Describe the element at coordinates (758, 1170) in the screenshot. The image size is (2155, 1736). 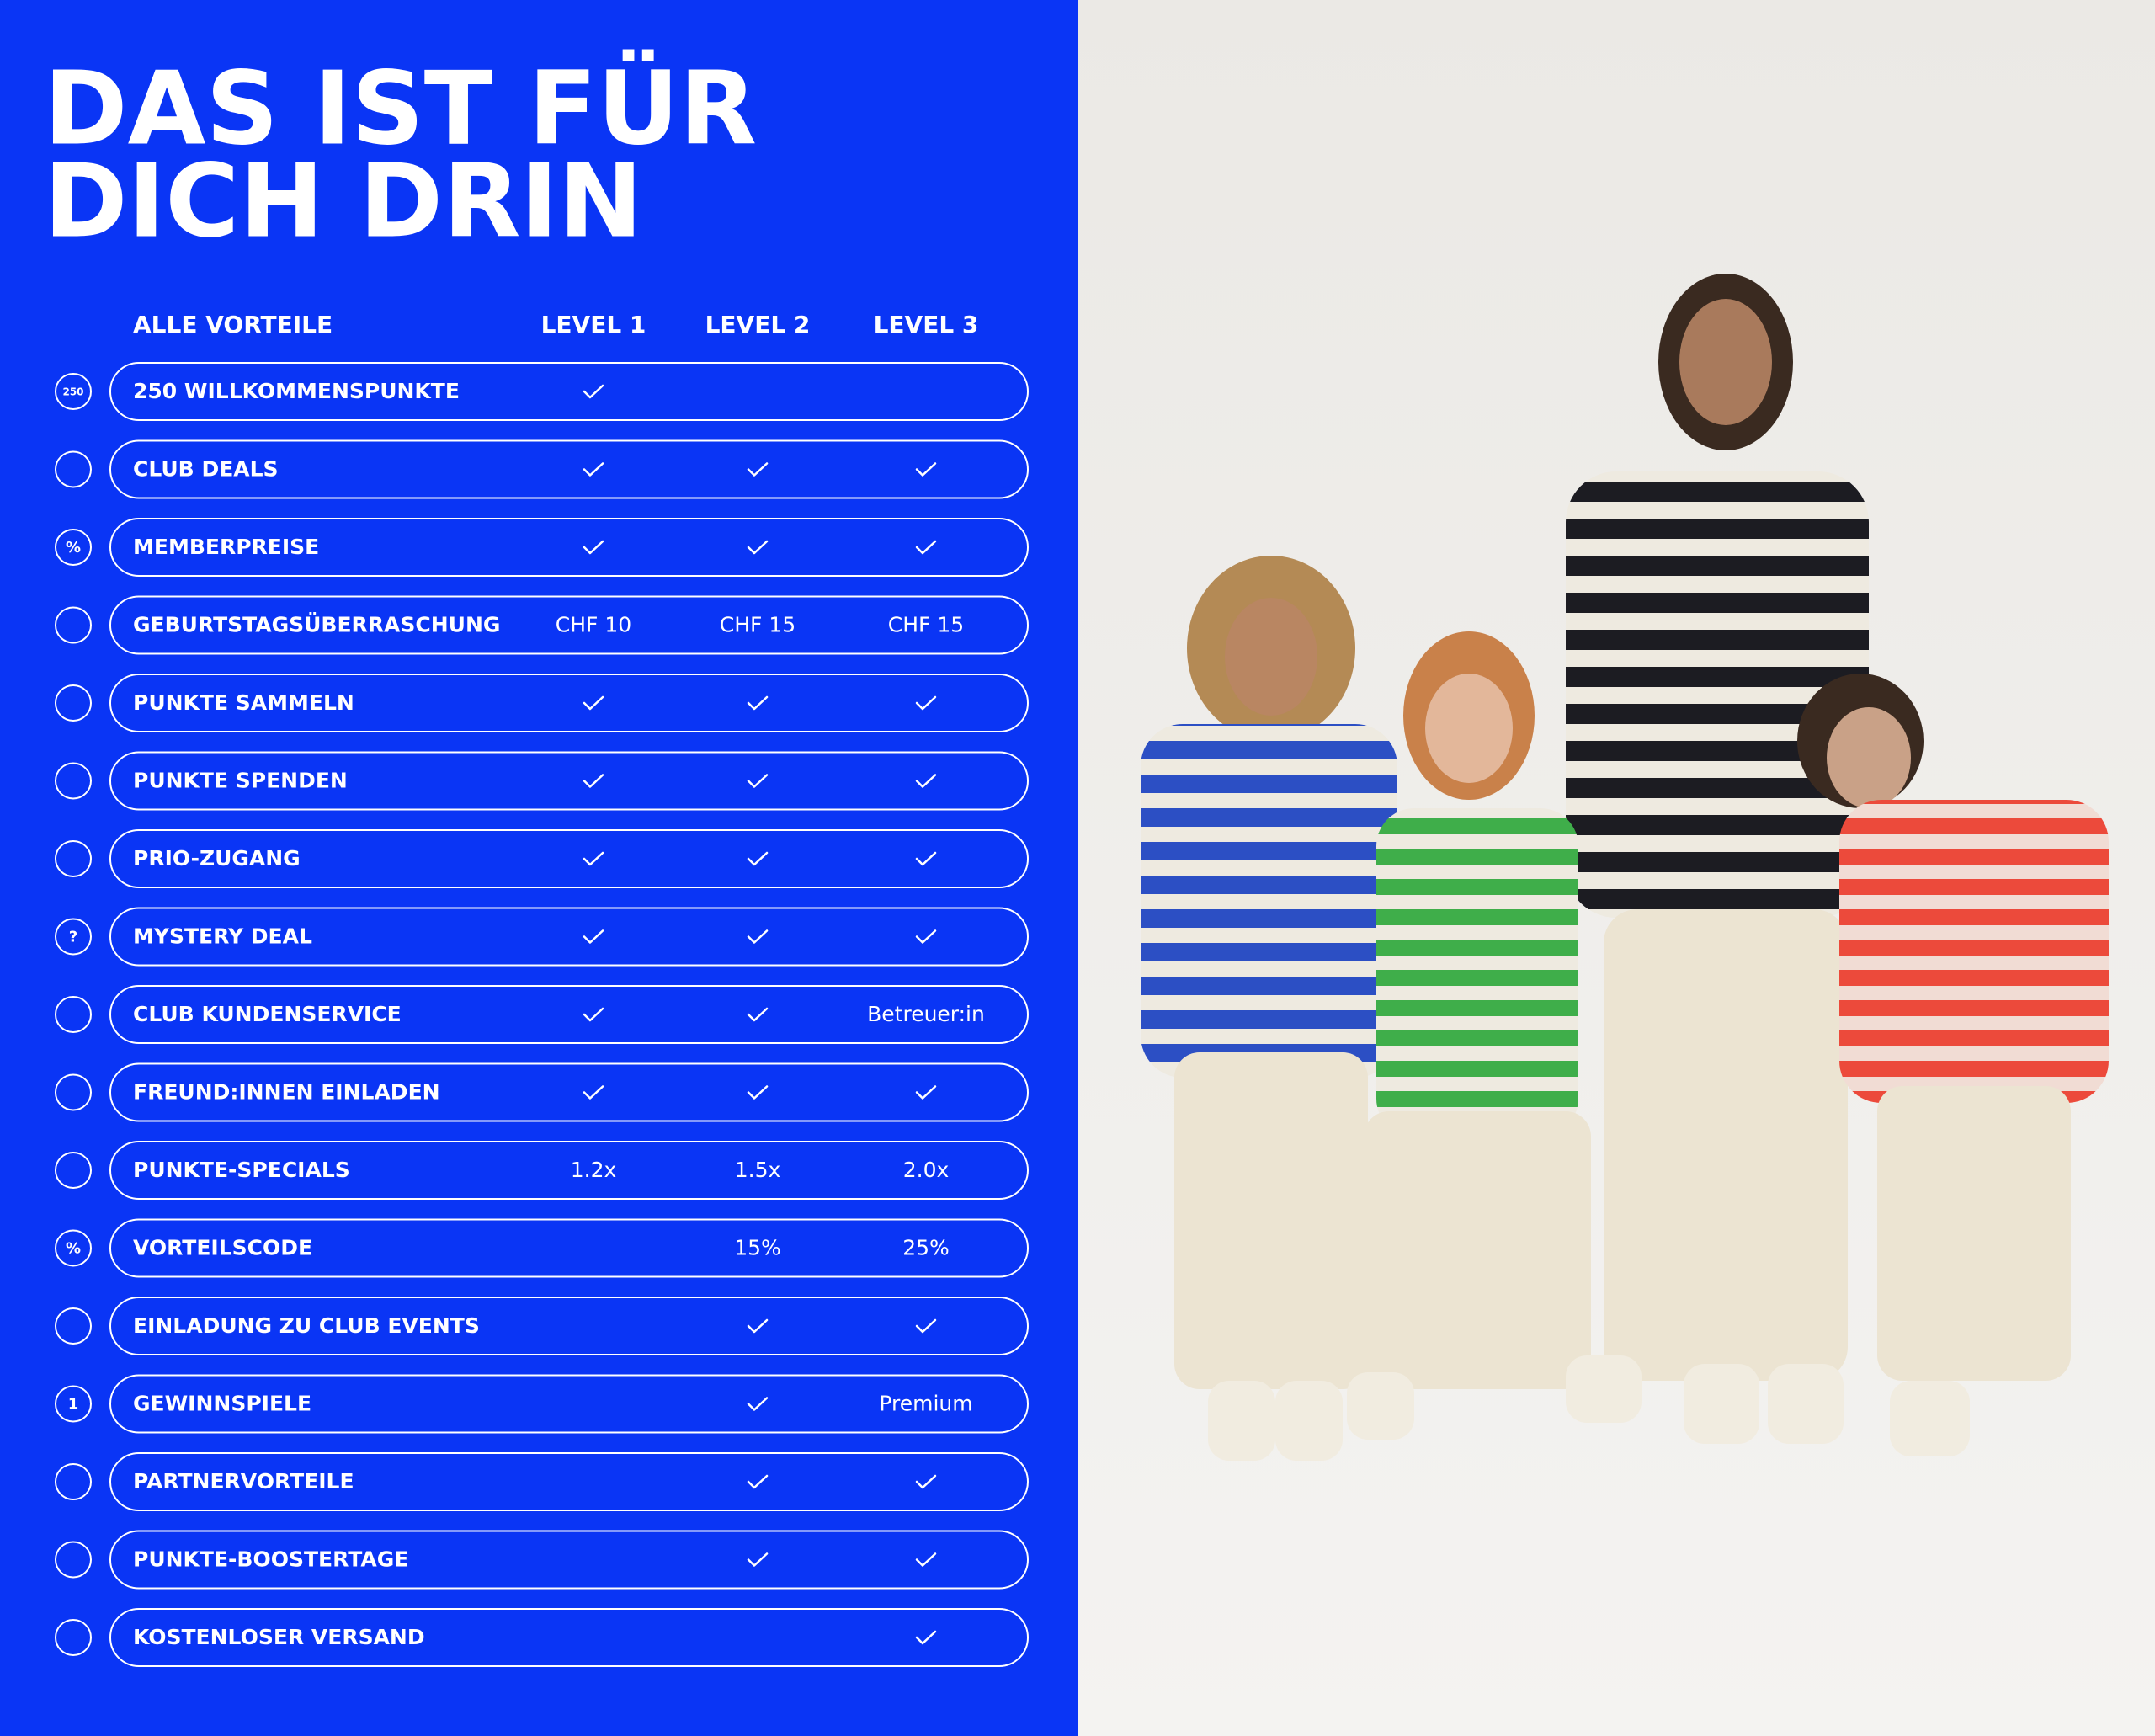
I see `cell-text: 1.5x` at that location.